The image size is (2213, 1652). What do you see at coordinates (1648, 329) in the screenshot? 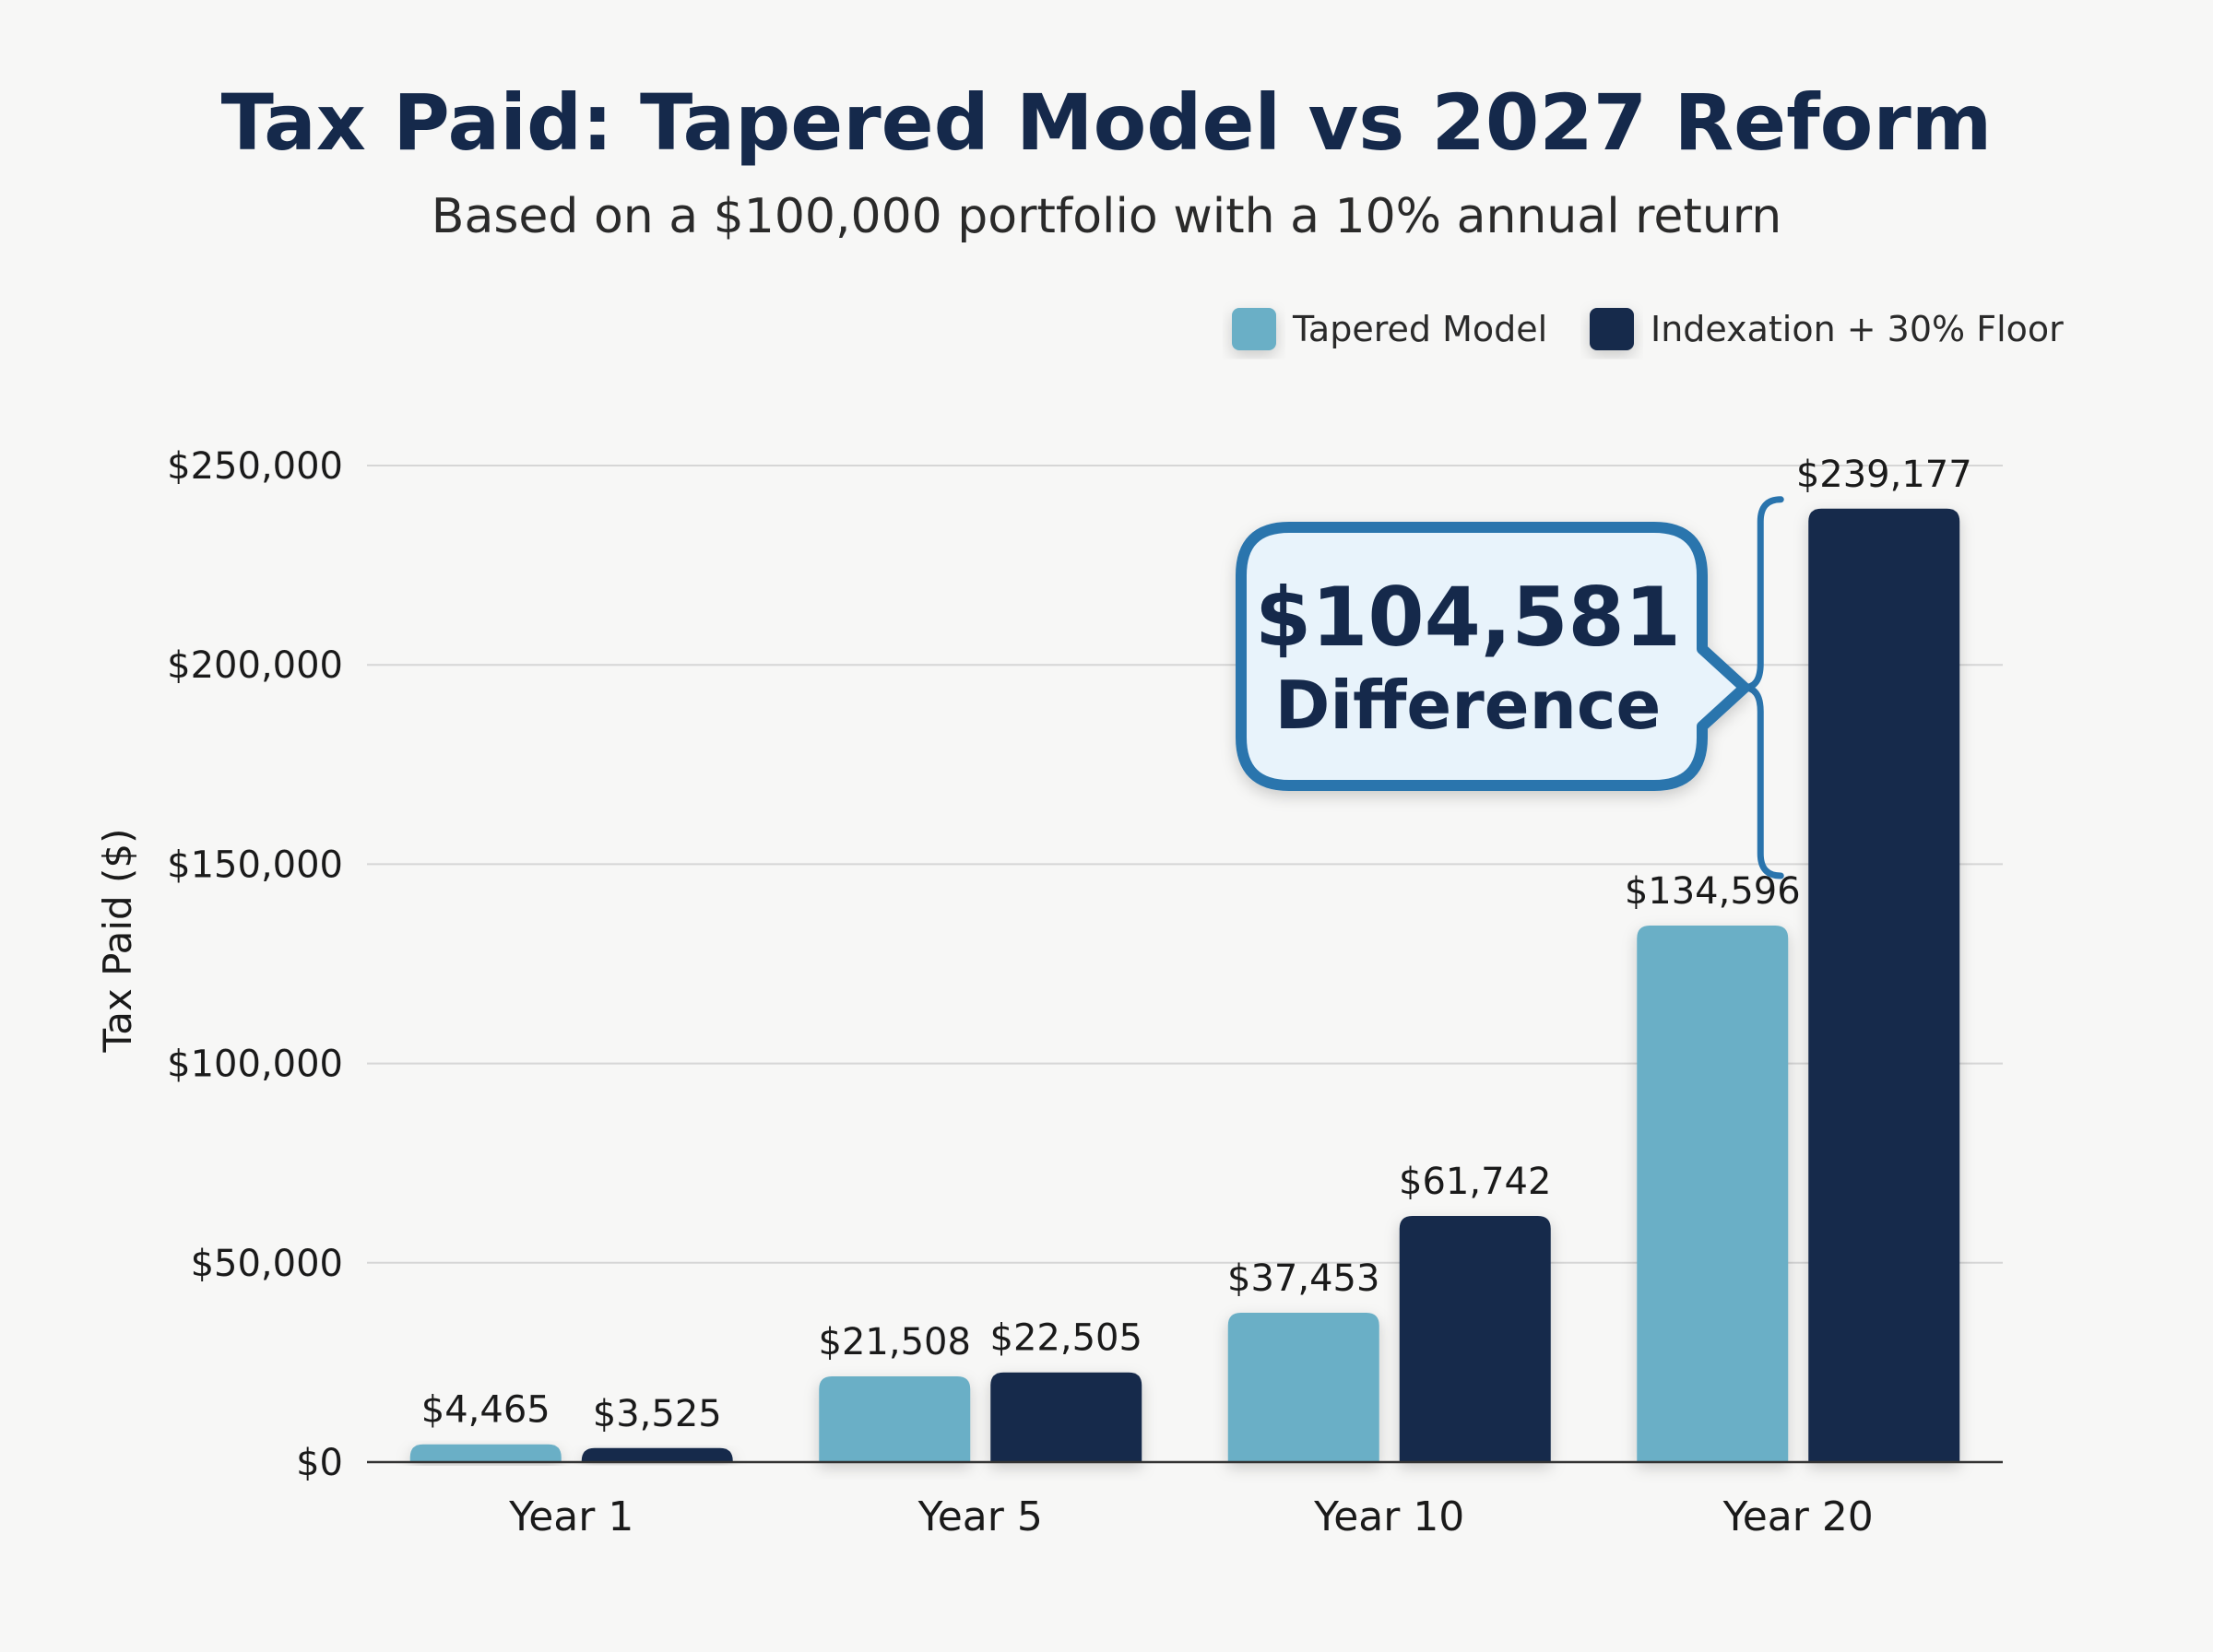
I see `legend: Tapered Model Indexation + 30% Floor` at bounding box center [1648, 329].